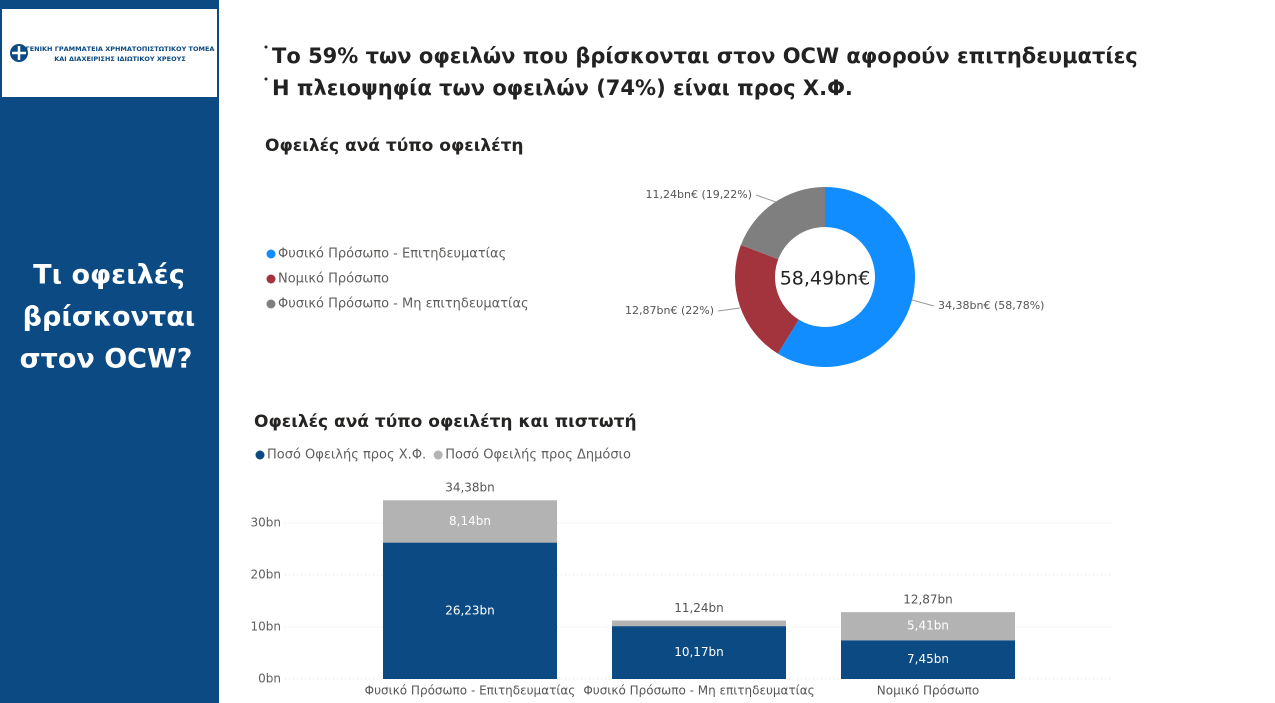 The image size is (1275, 703). I want to click on legend-label: Φυσικό Πρόσωπο - Μη επιτηδευματίας, so click(403, 304).